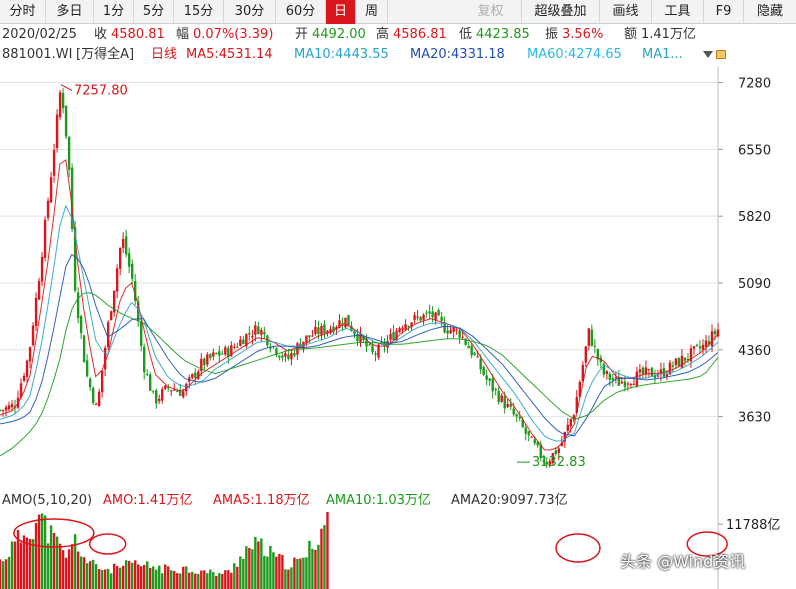 This screenshot has height=589, width=796. Describe the element at coordinates (341, 12) in the screenshot. I see `tab-daily: 日` at that location.